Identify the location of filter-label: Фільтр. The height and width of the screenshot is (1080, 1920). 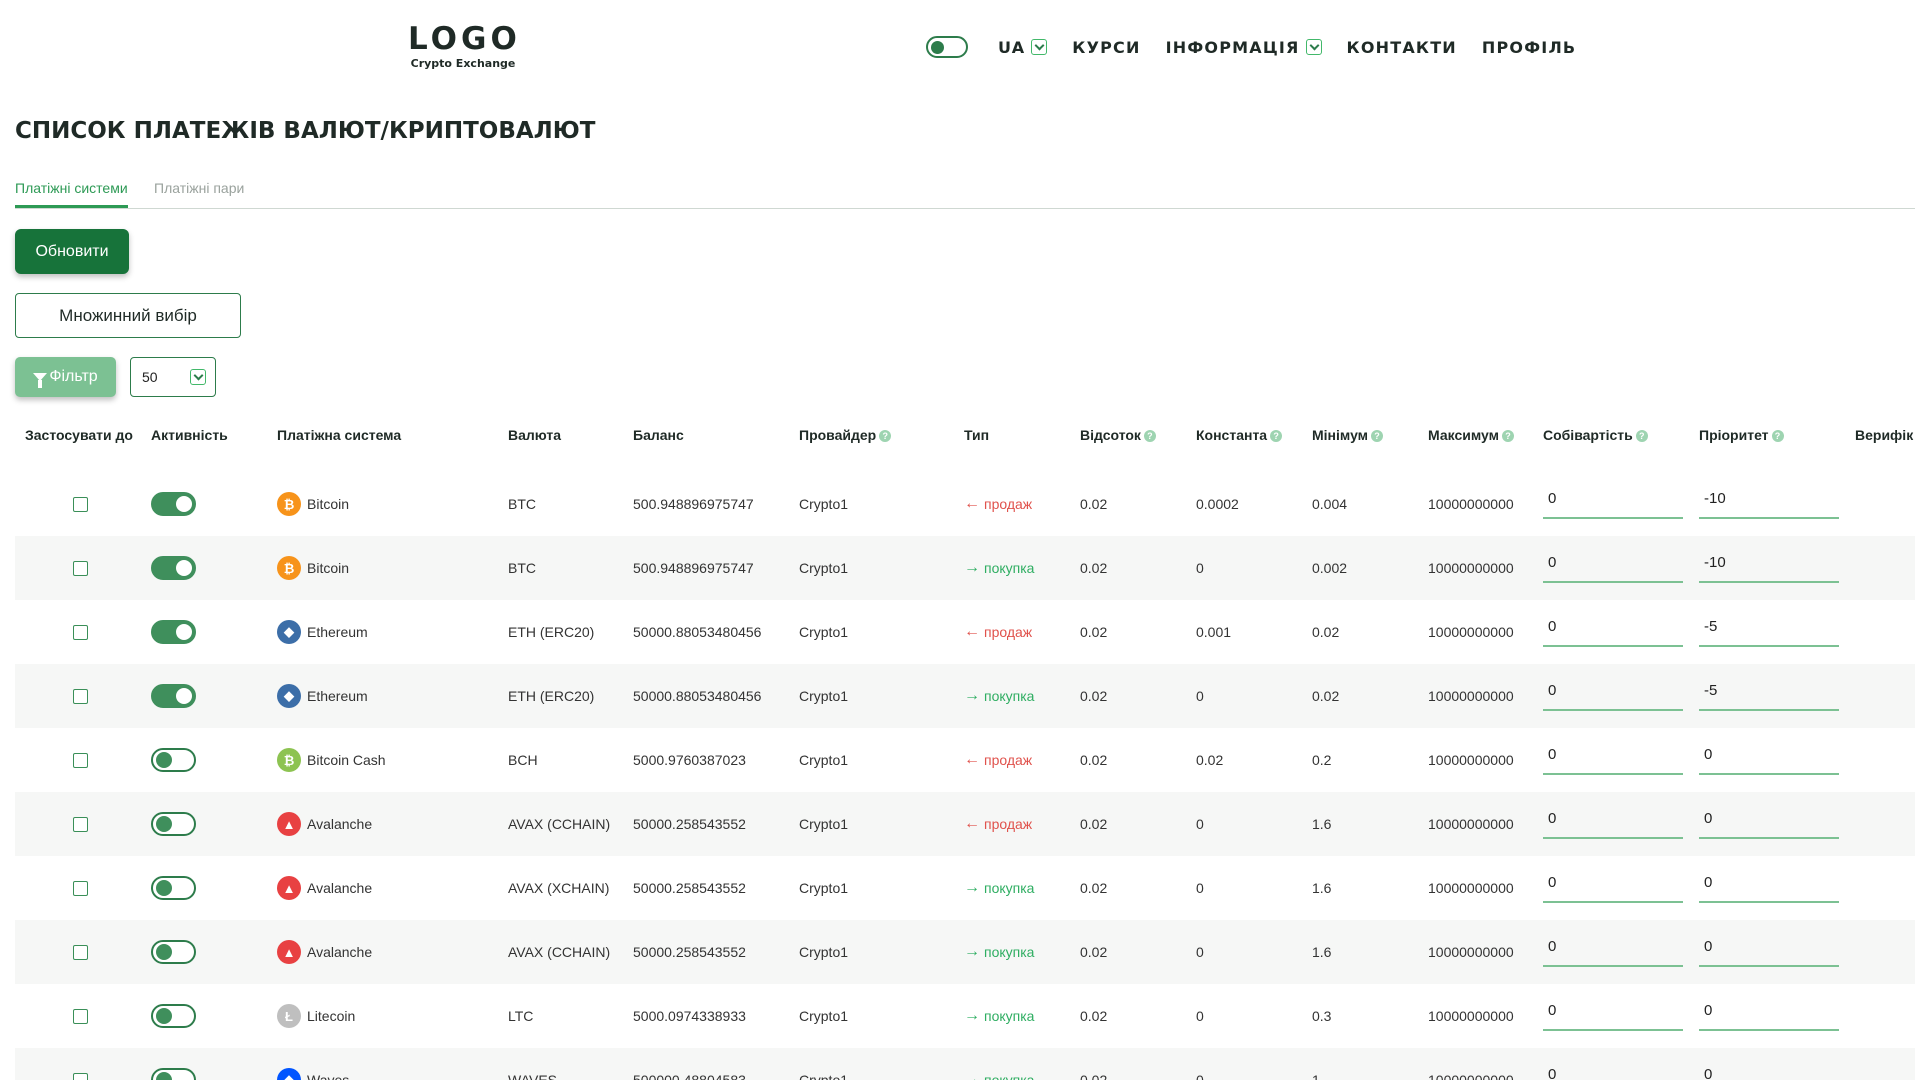
(73, 376).